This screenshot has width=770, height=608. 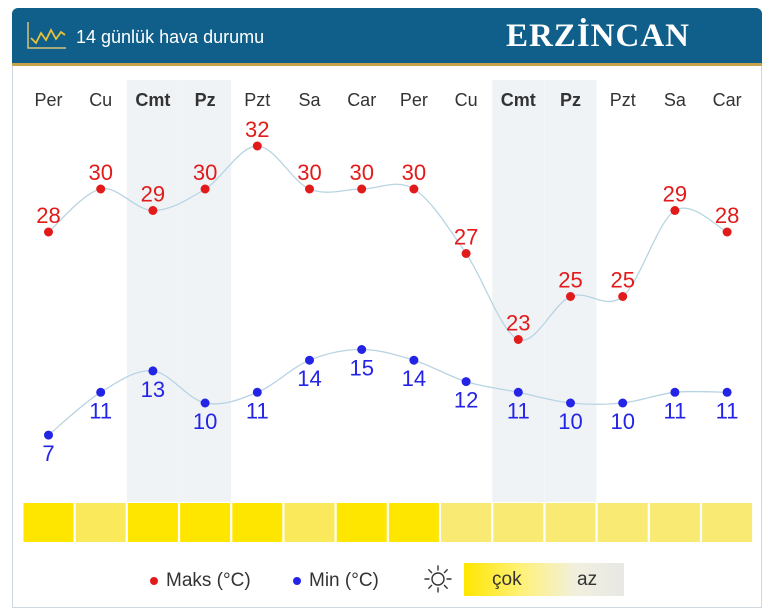 What do you see at coordinates (297, 581) in the screenshot?
I see `legend-min-marker` at bounding box center [297, 581].